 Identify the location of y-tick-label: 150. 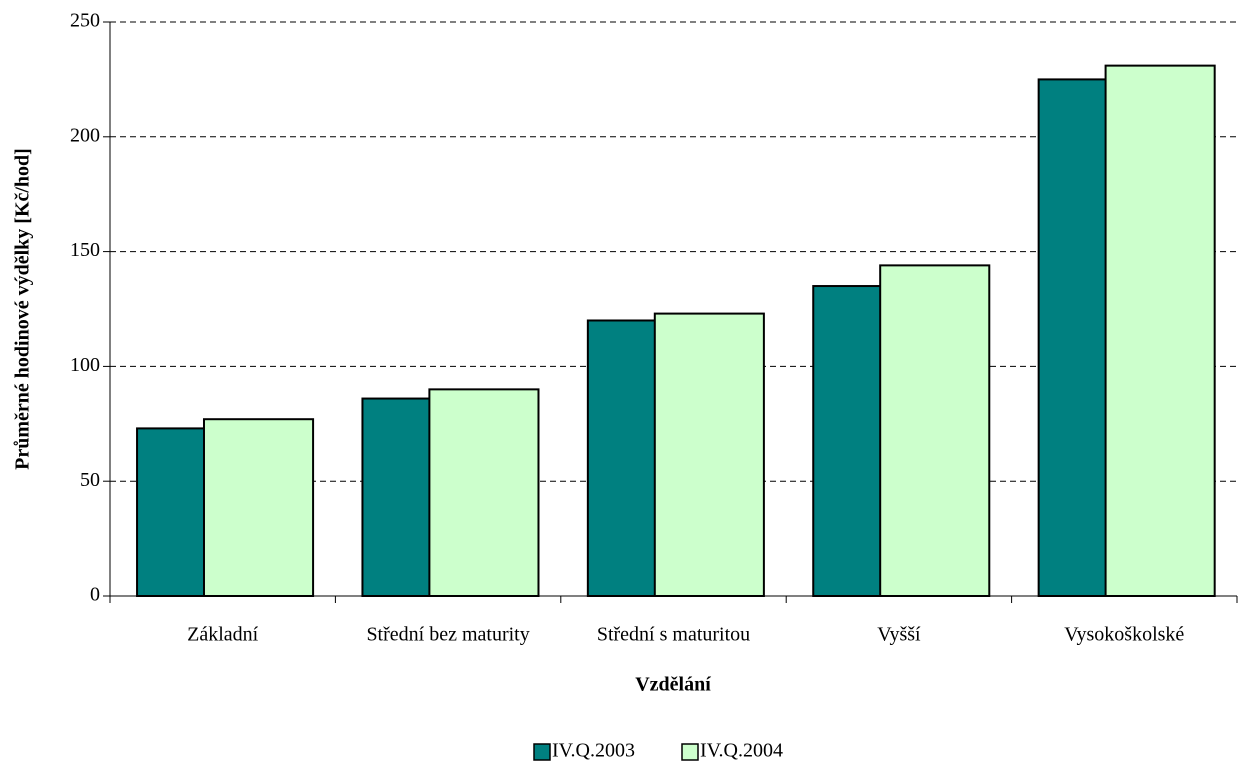
(85, 250).